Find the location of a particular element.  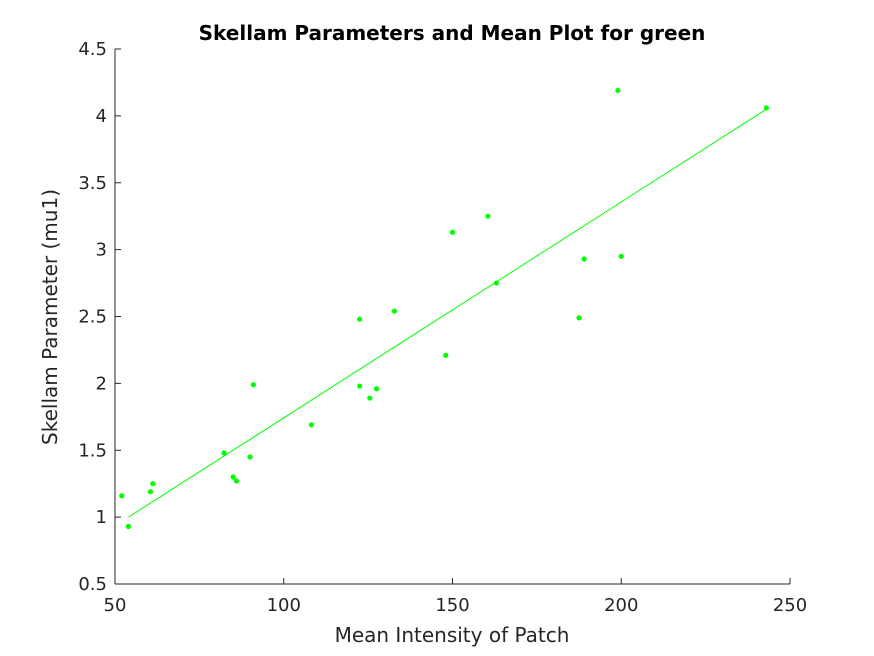

y-axis-label: Skellam Parameter (mu1) is located at coordinates (50, 317).